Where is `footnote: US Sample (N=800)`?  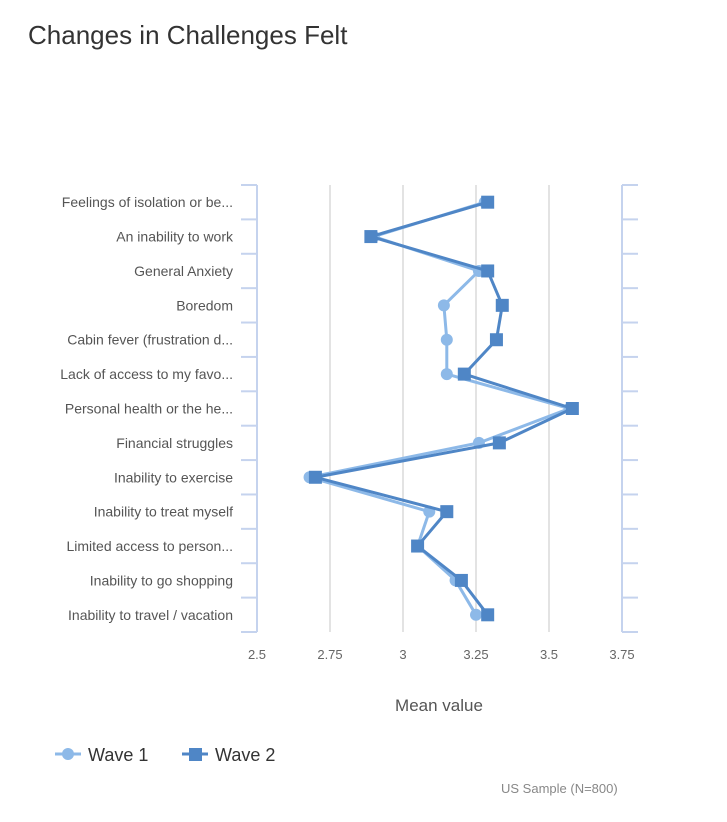
footnote: US Sample (N=800) is located at coordinates (559, 788).